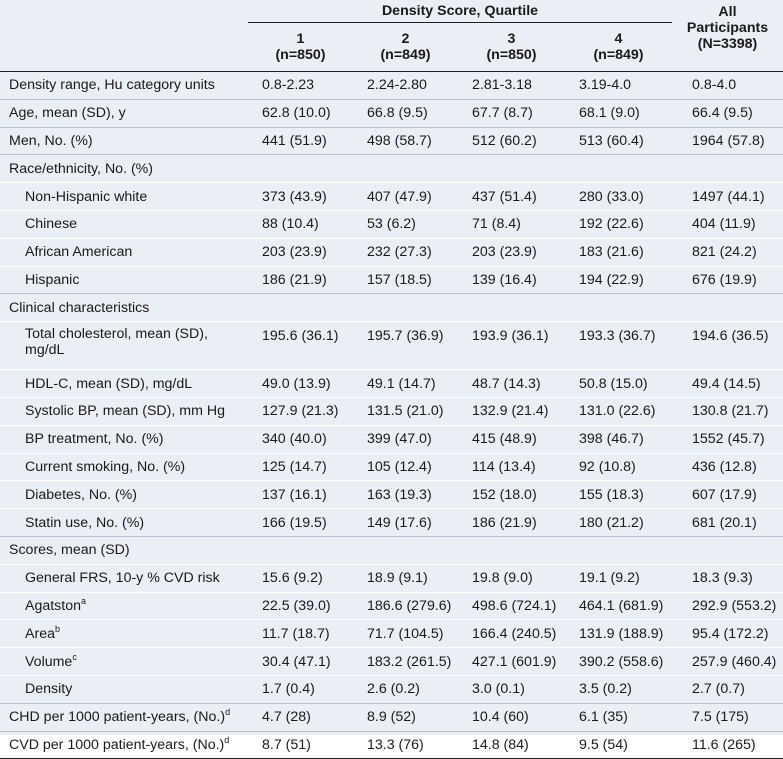 This screenshot has width=783, height=759. I want to click on cell-quartile-2: 49.1 (14.7), so click(405, 383).